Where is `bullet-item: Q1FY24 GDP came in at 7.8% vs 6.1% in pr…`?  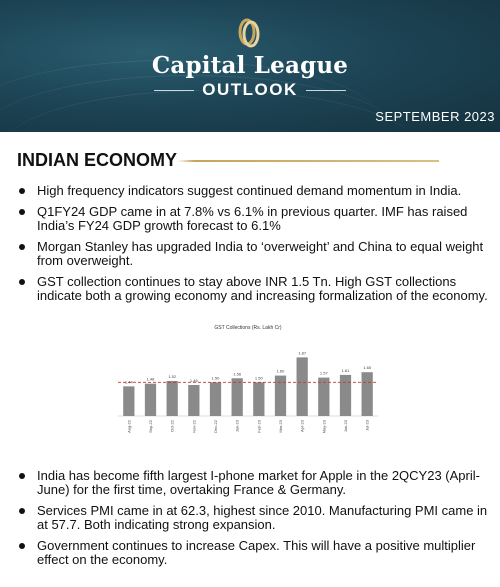
bullet-item: Q1FY24 GDP came in at 7.8% vs 6.1% in pr… is located at coordinates (256, 219).